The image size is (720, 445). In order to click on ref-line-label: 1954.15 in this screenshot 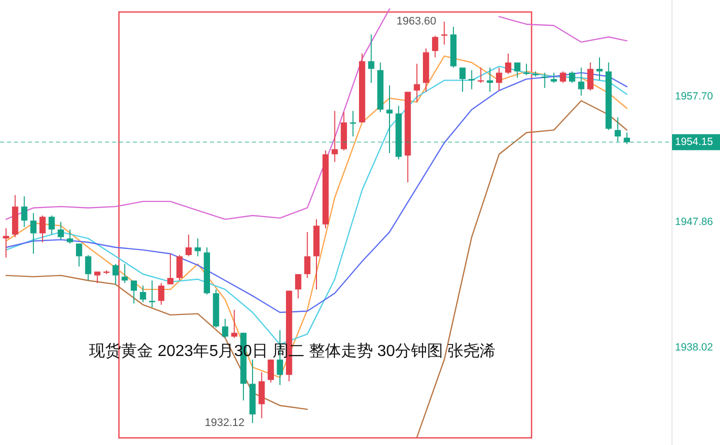, I will do `click(694, 142)`.